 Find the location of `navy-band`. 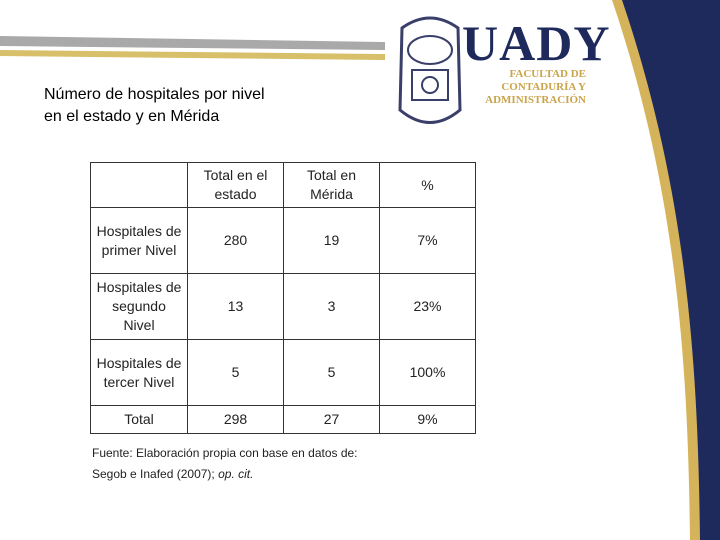

navy-band is located at coordinates (671, 270).